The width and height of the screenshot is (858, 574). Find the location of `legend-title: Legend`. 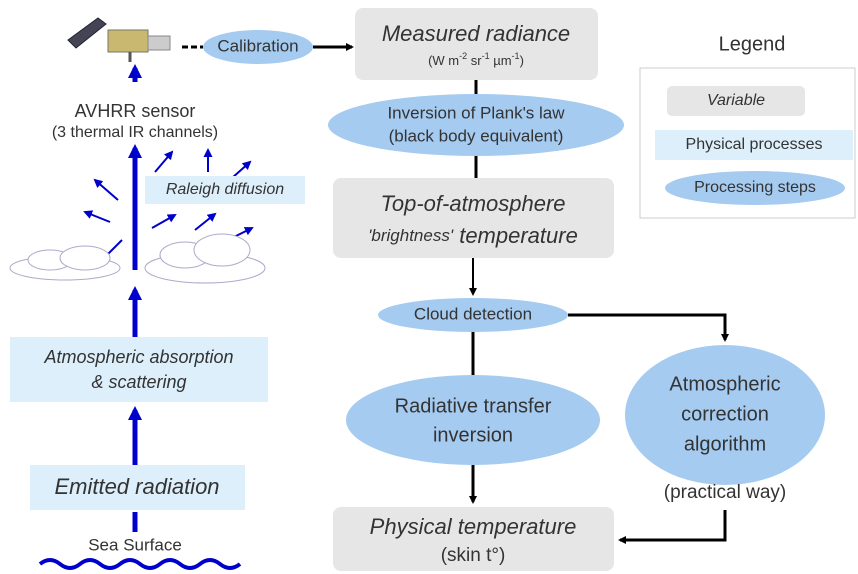

legend-title: Legend is located at coordinates (752, 44).